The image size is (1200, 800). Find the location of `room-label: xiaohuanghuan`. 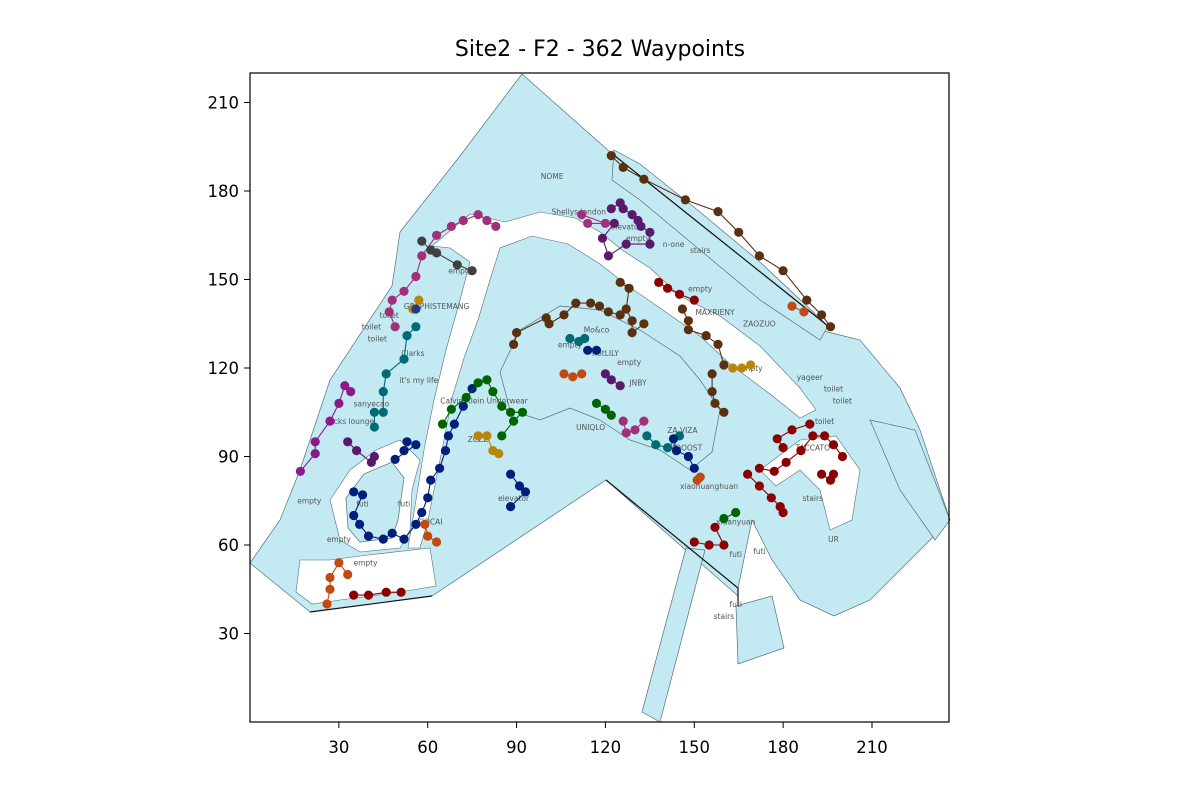

room-label: xiaohuanghuan is located at coordinates (709, 486).